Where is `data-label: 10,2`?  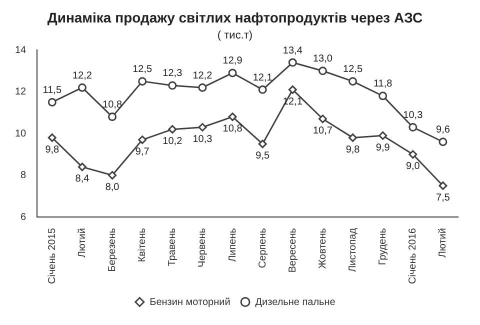 data-label: 10,2 is located at coordinates (172, 142).